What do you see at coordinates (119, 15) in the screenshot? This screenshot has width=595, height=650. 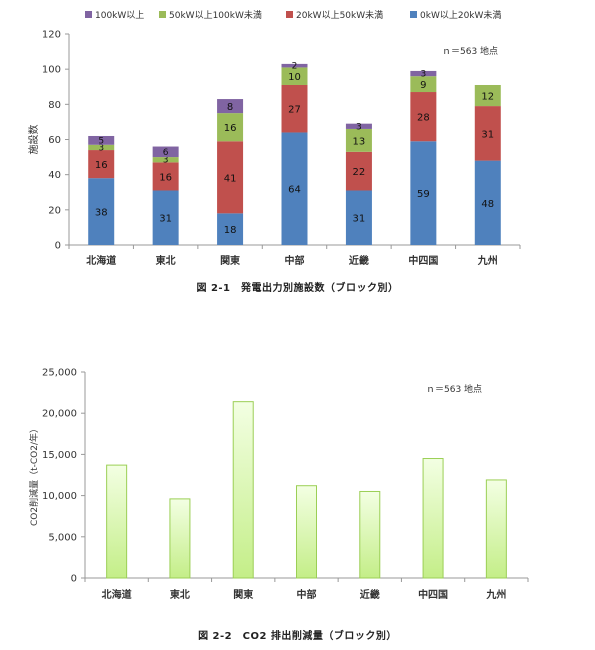 I see `legend-label: 100kW以上` at bounding box center [119, 15].